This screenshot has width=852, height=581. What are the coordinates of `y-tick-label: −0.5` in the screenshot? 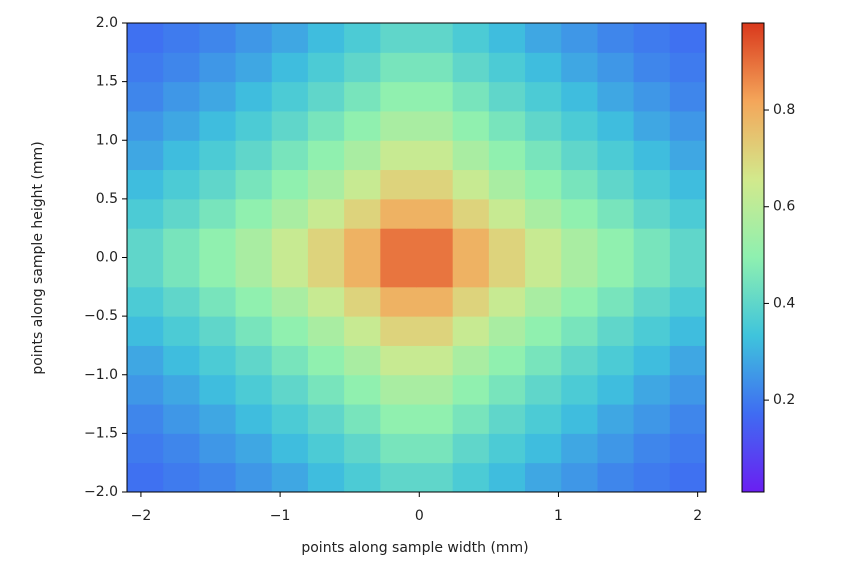 It's located at (101, 316).